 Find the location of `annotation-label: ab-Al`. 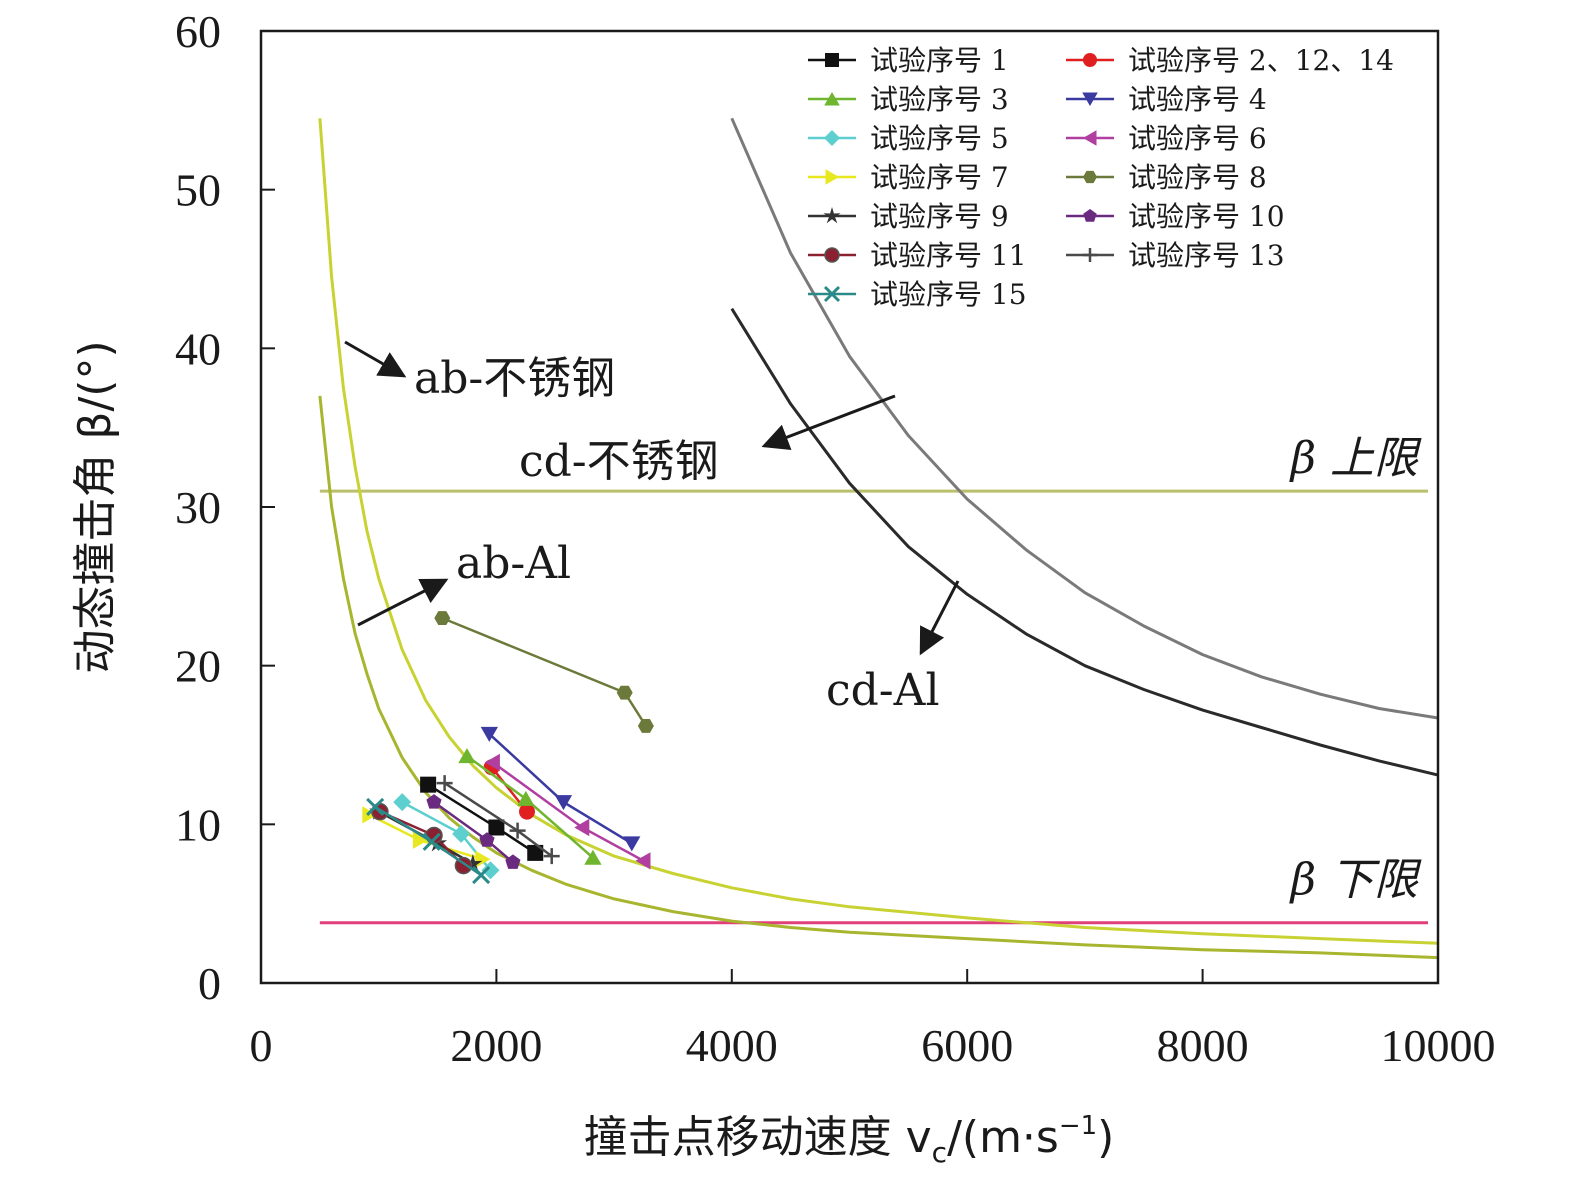

annotation-label: ab-Al is located at coordinates (513, 563).